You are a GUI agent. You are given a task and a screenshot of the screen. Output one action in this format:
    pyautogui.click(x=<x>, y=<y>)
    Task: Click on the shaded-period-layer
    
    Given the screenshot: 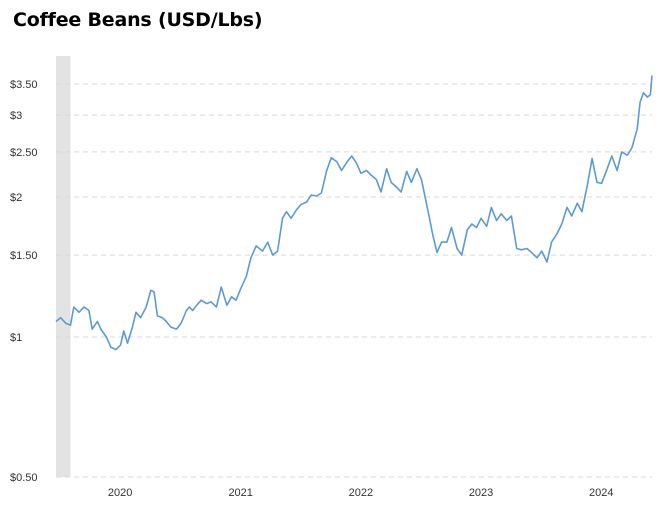 What is the action you would take?
    pyautogui.click(x=63, y=266)
    